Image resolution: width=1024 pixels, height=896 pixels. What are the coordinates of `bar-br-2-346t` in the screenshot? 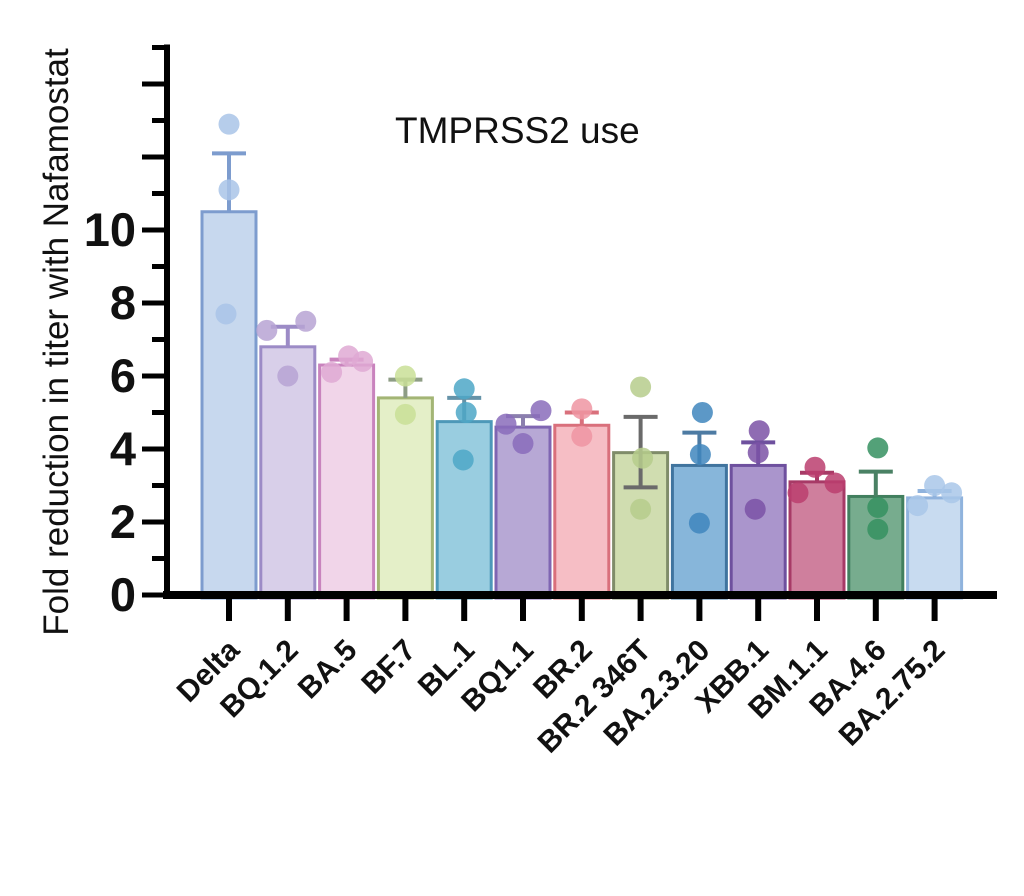 It's located at (641, 525).